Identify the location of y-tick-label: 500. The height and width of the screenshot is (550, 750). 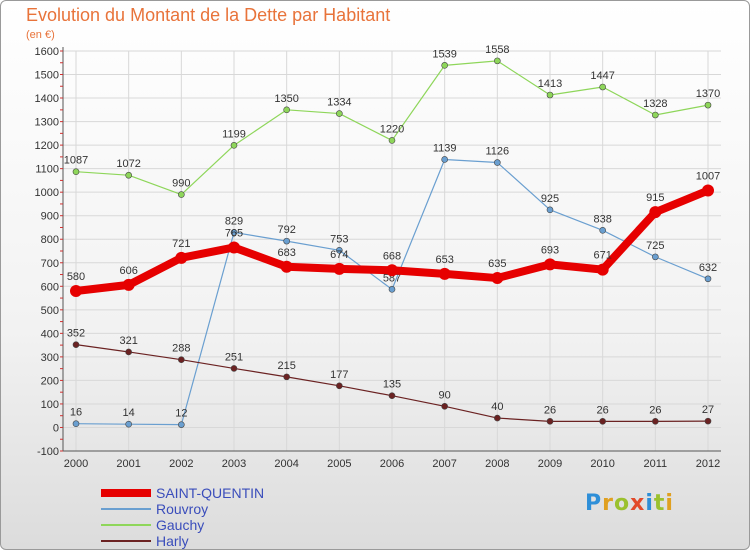
(50, 311).